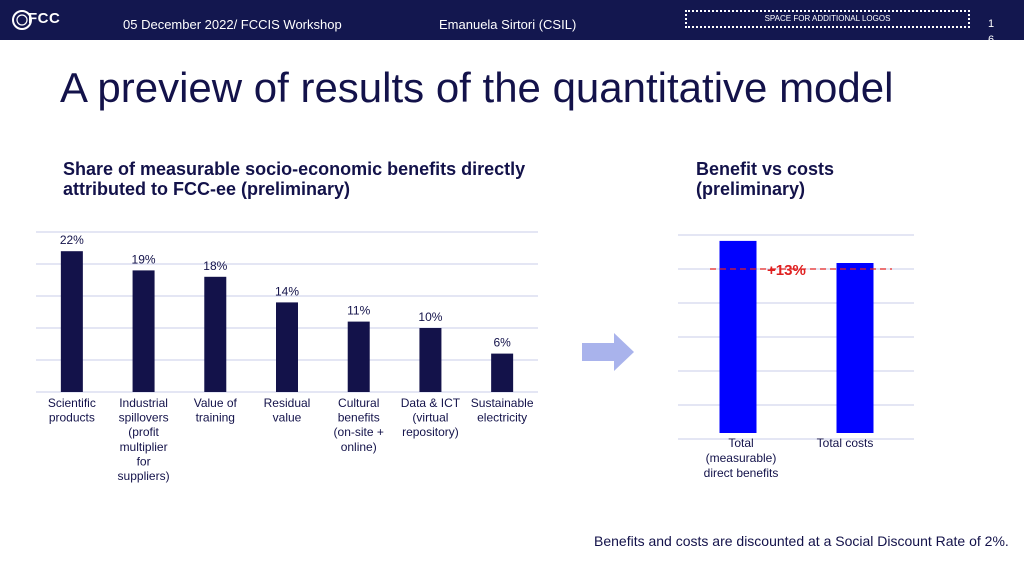 This screenshot has height=576, width=1024. Describe the element at coordinates (144, 447) in the screenshot. I see `category-label-line: multiplier` at that location.